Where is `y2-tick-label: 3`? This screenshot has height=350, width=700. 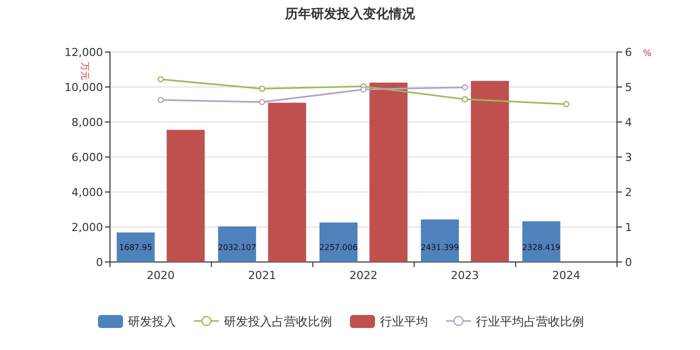
y2-tick-label: 3 is located at coordinates (628, 157).